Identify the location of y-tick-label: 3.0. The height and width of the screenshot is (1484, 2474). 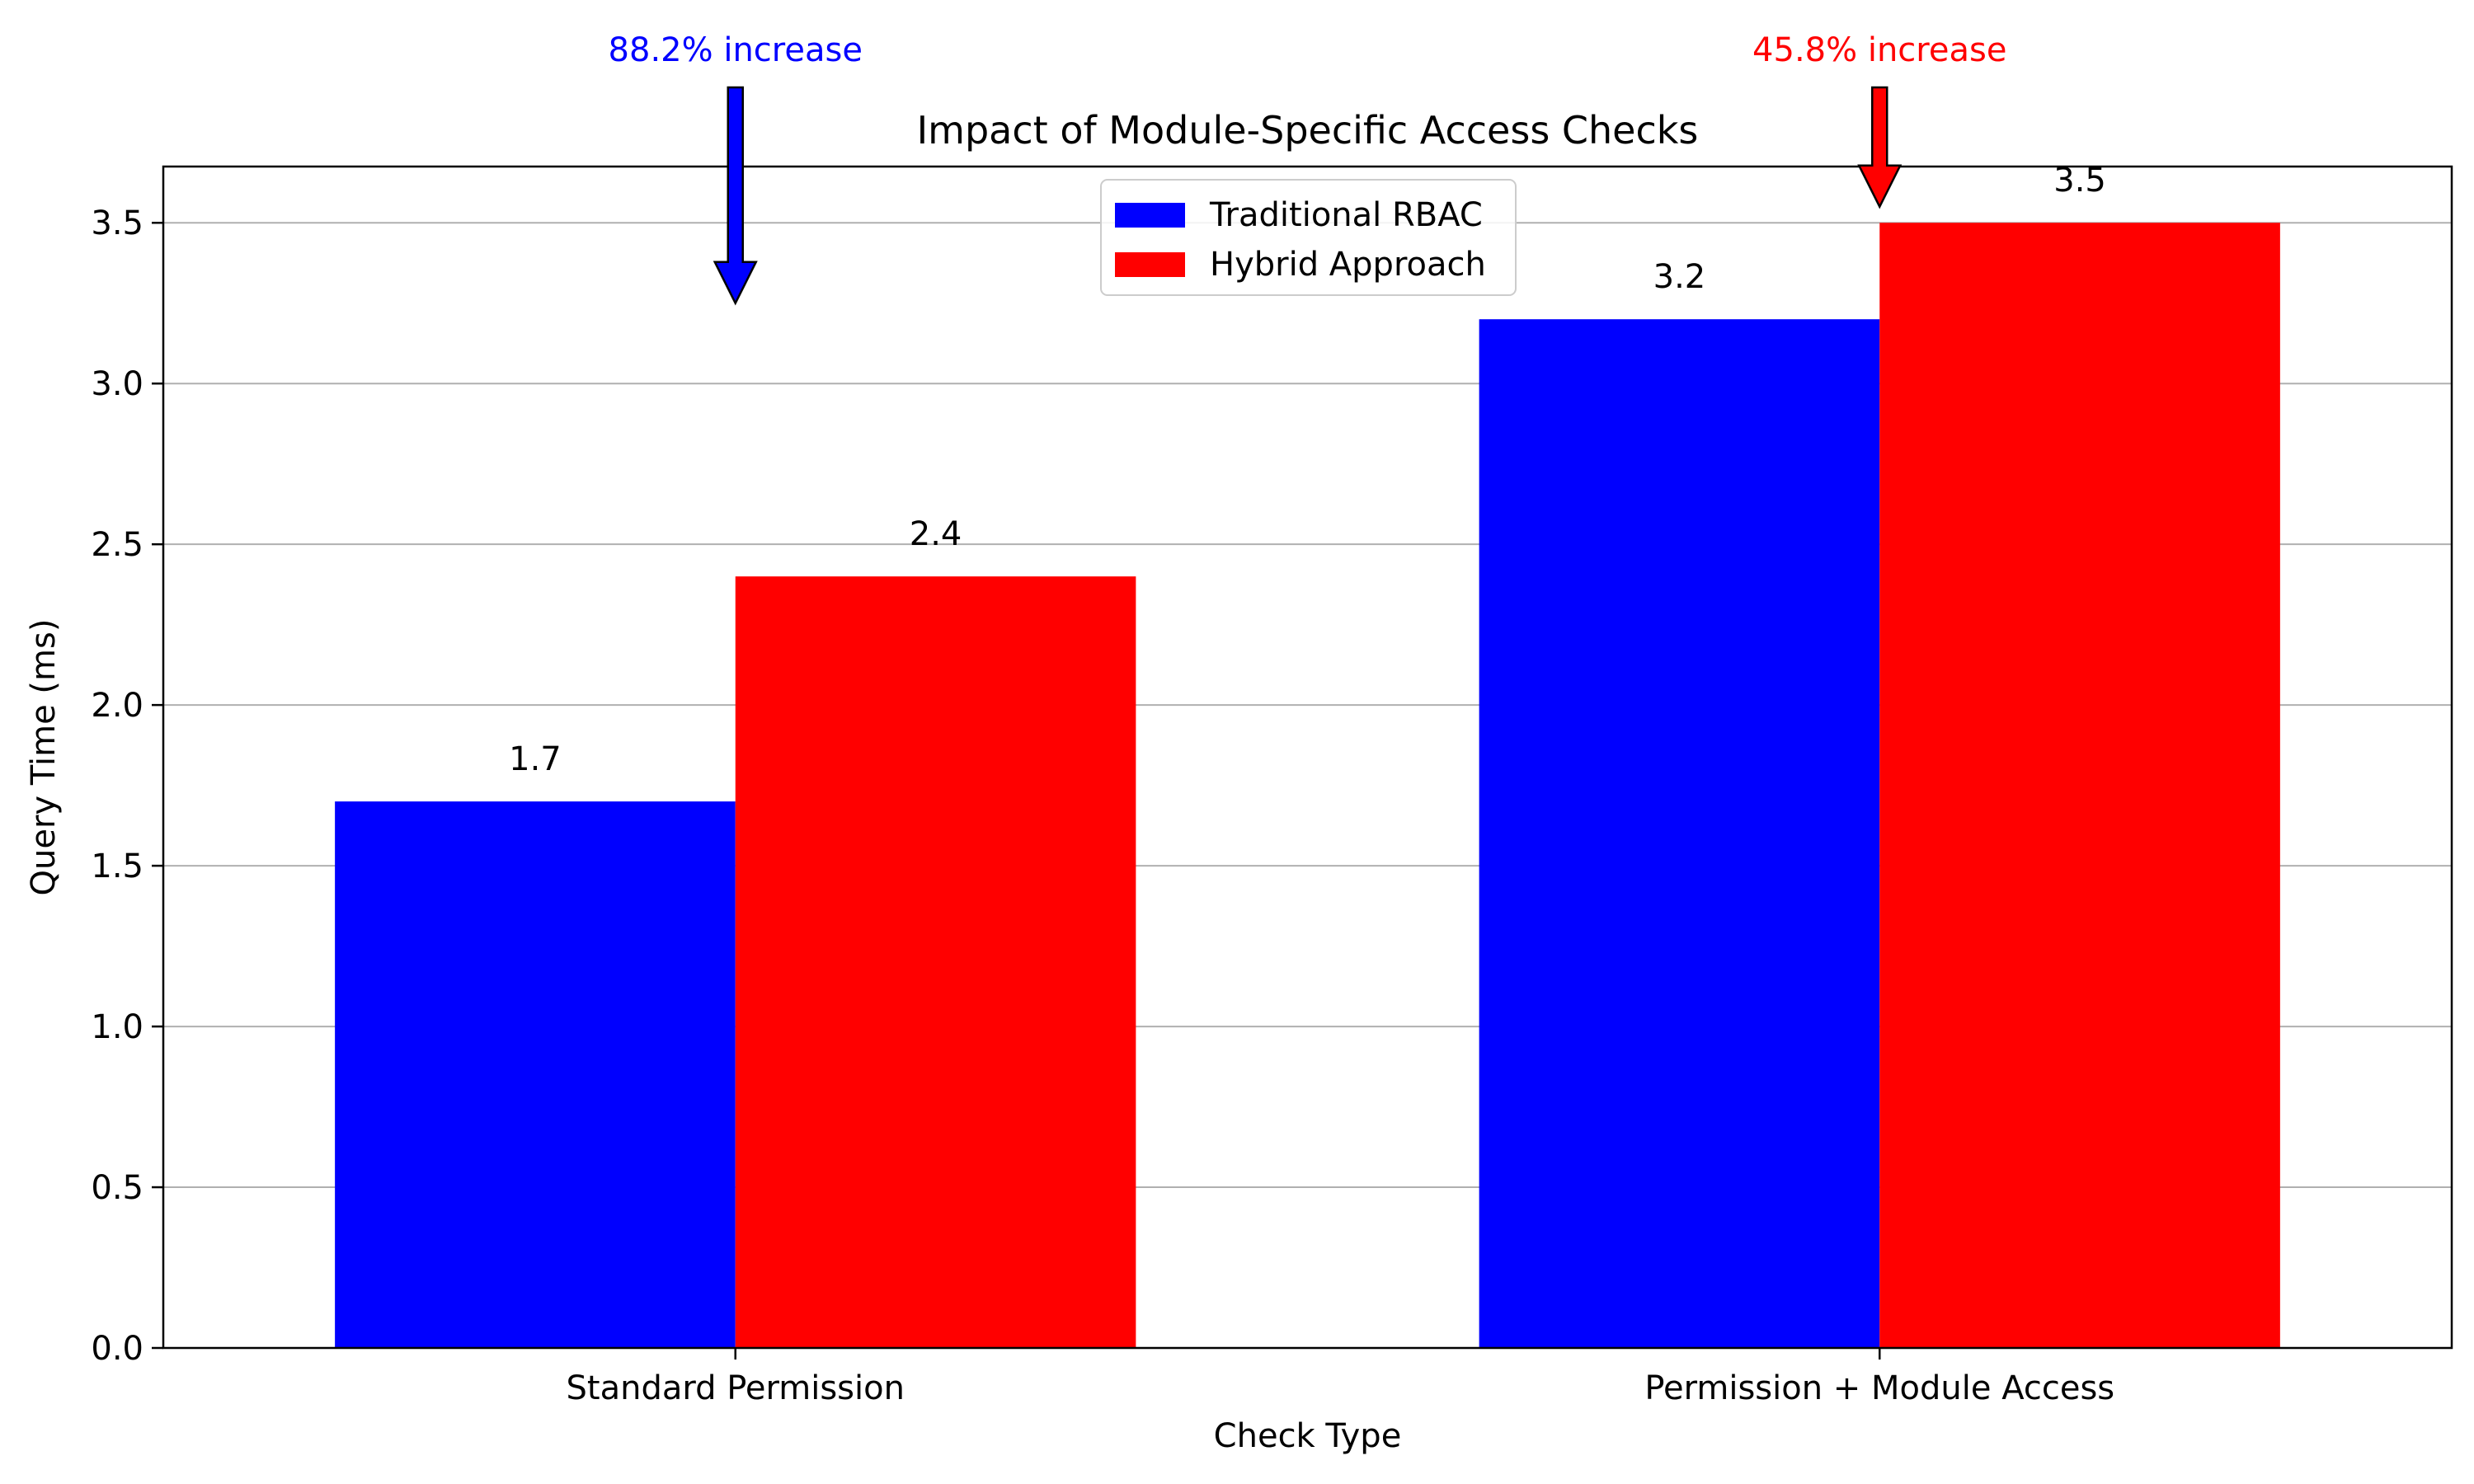
(117, 384).